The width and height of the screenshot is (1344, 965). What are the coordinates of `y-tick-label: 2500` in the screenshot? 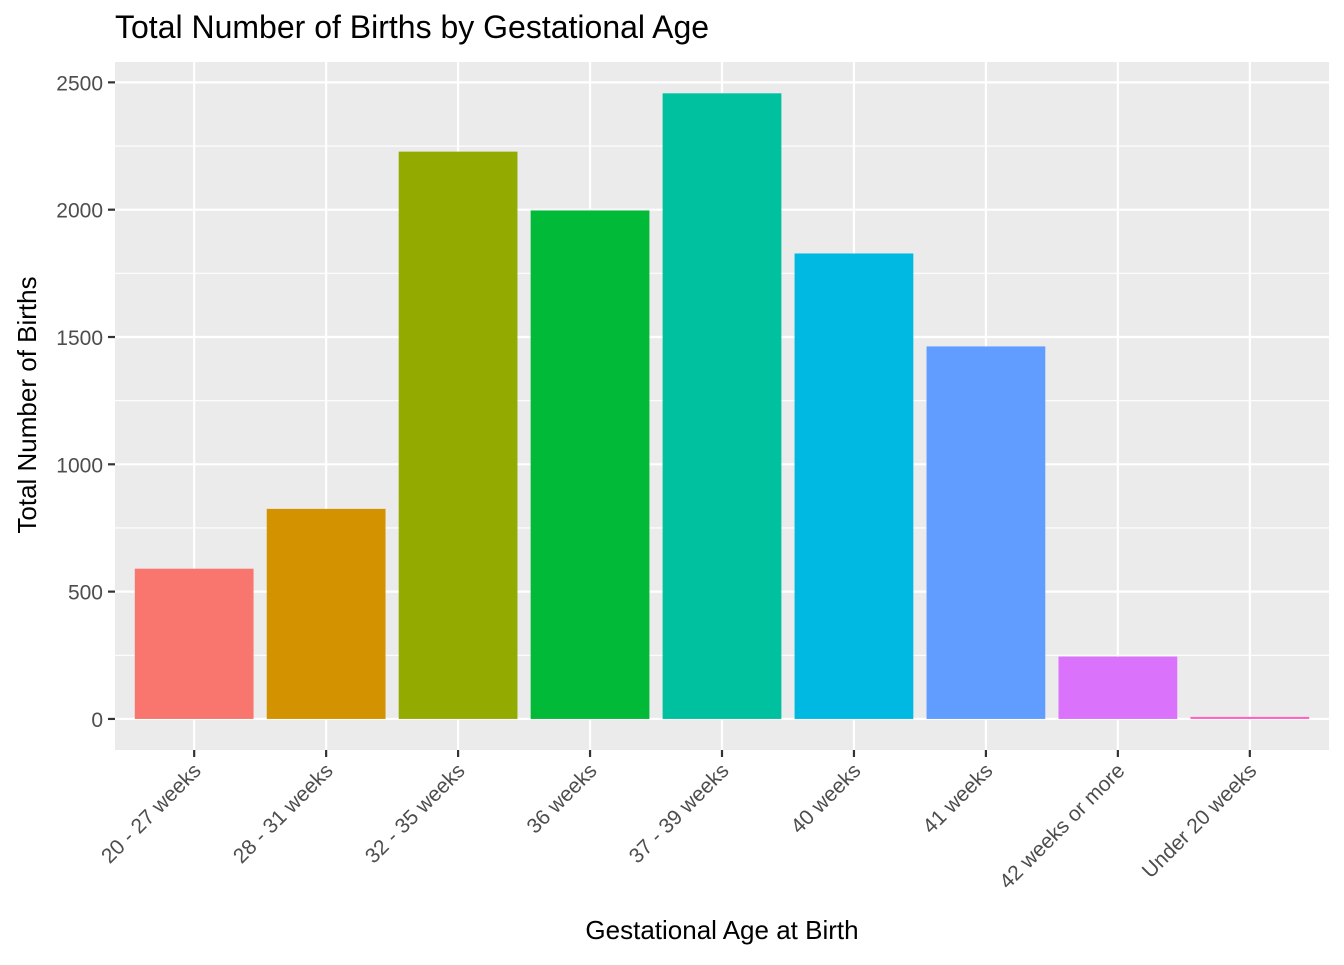 It's located at (79, 83).